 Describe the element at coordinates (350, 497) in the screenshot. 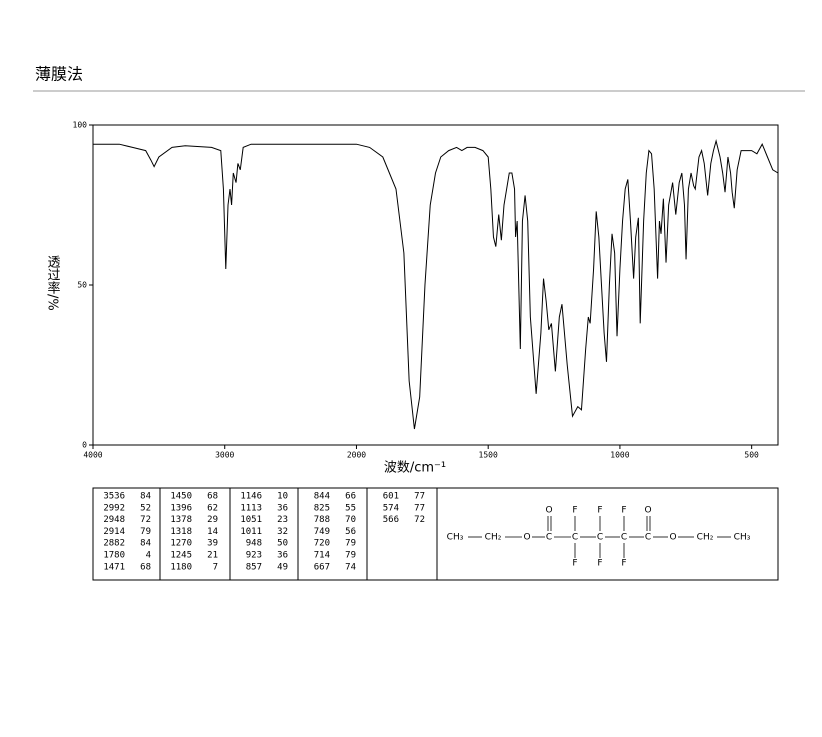

I see `peak-transmittance: 66` at that location.